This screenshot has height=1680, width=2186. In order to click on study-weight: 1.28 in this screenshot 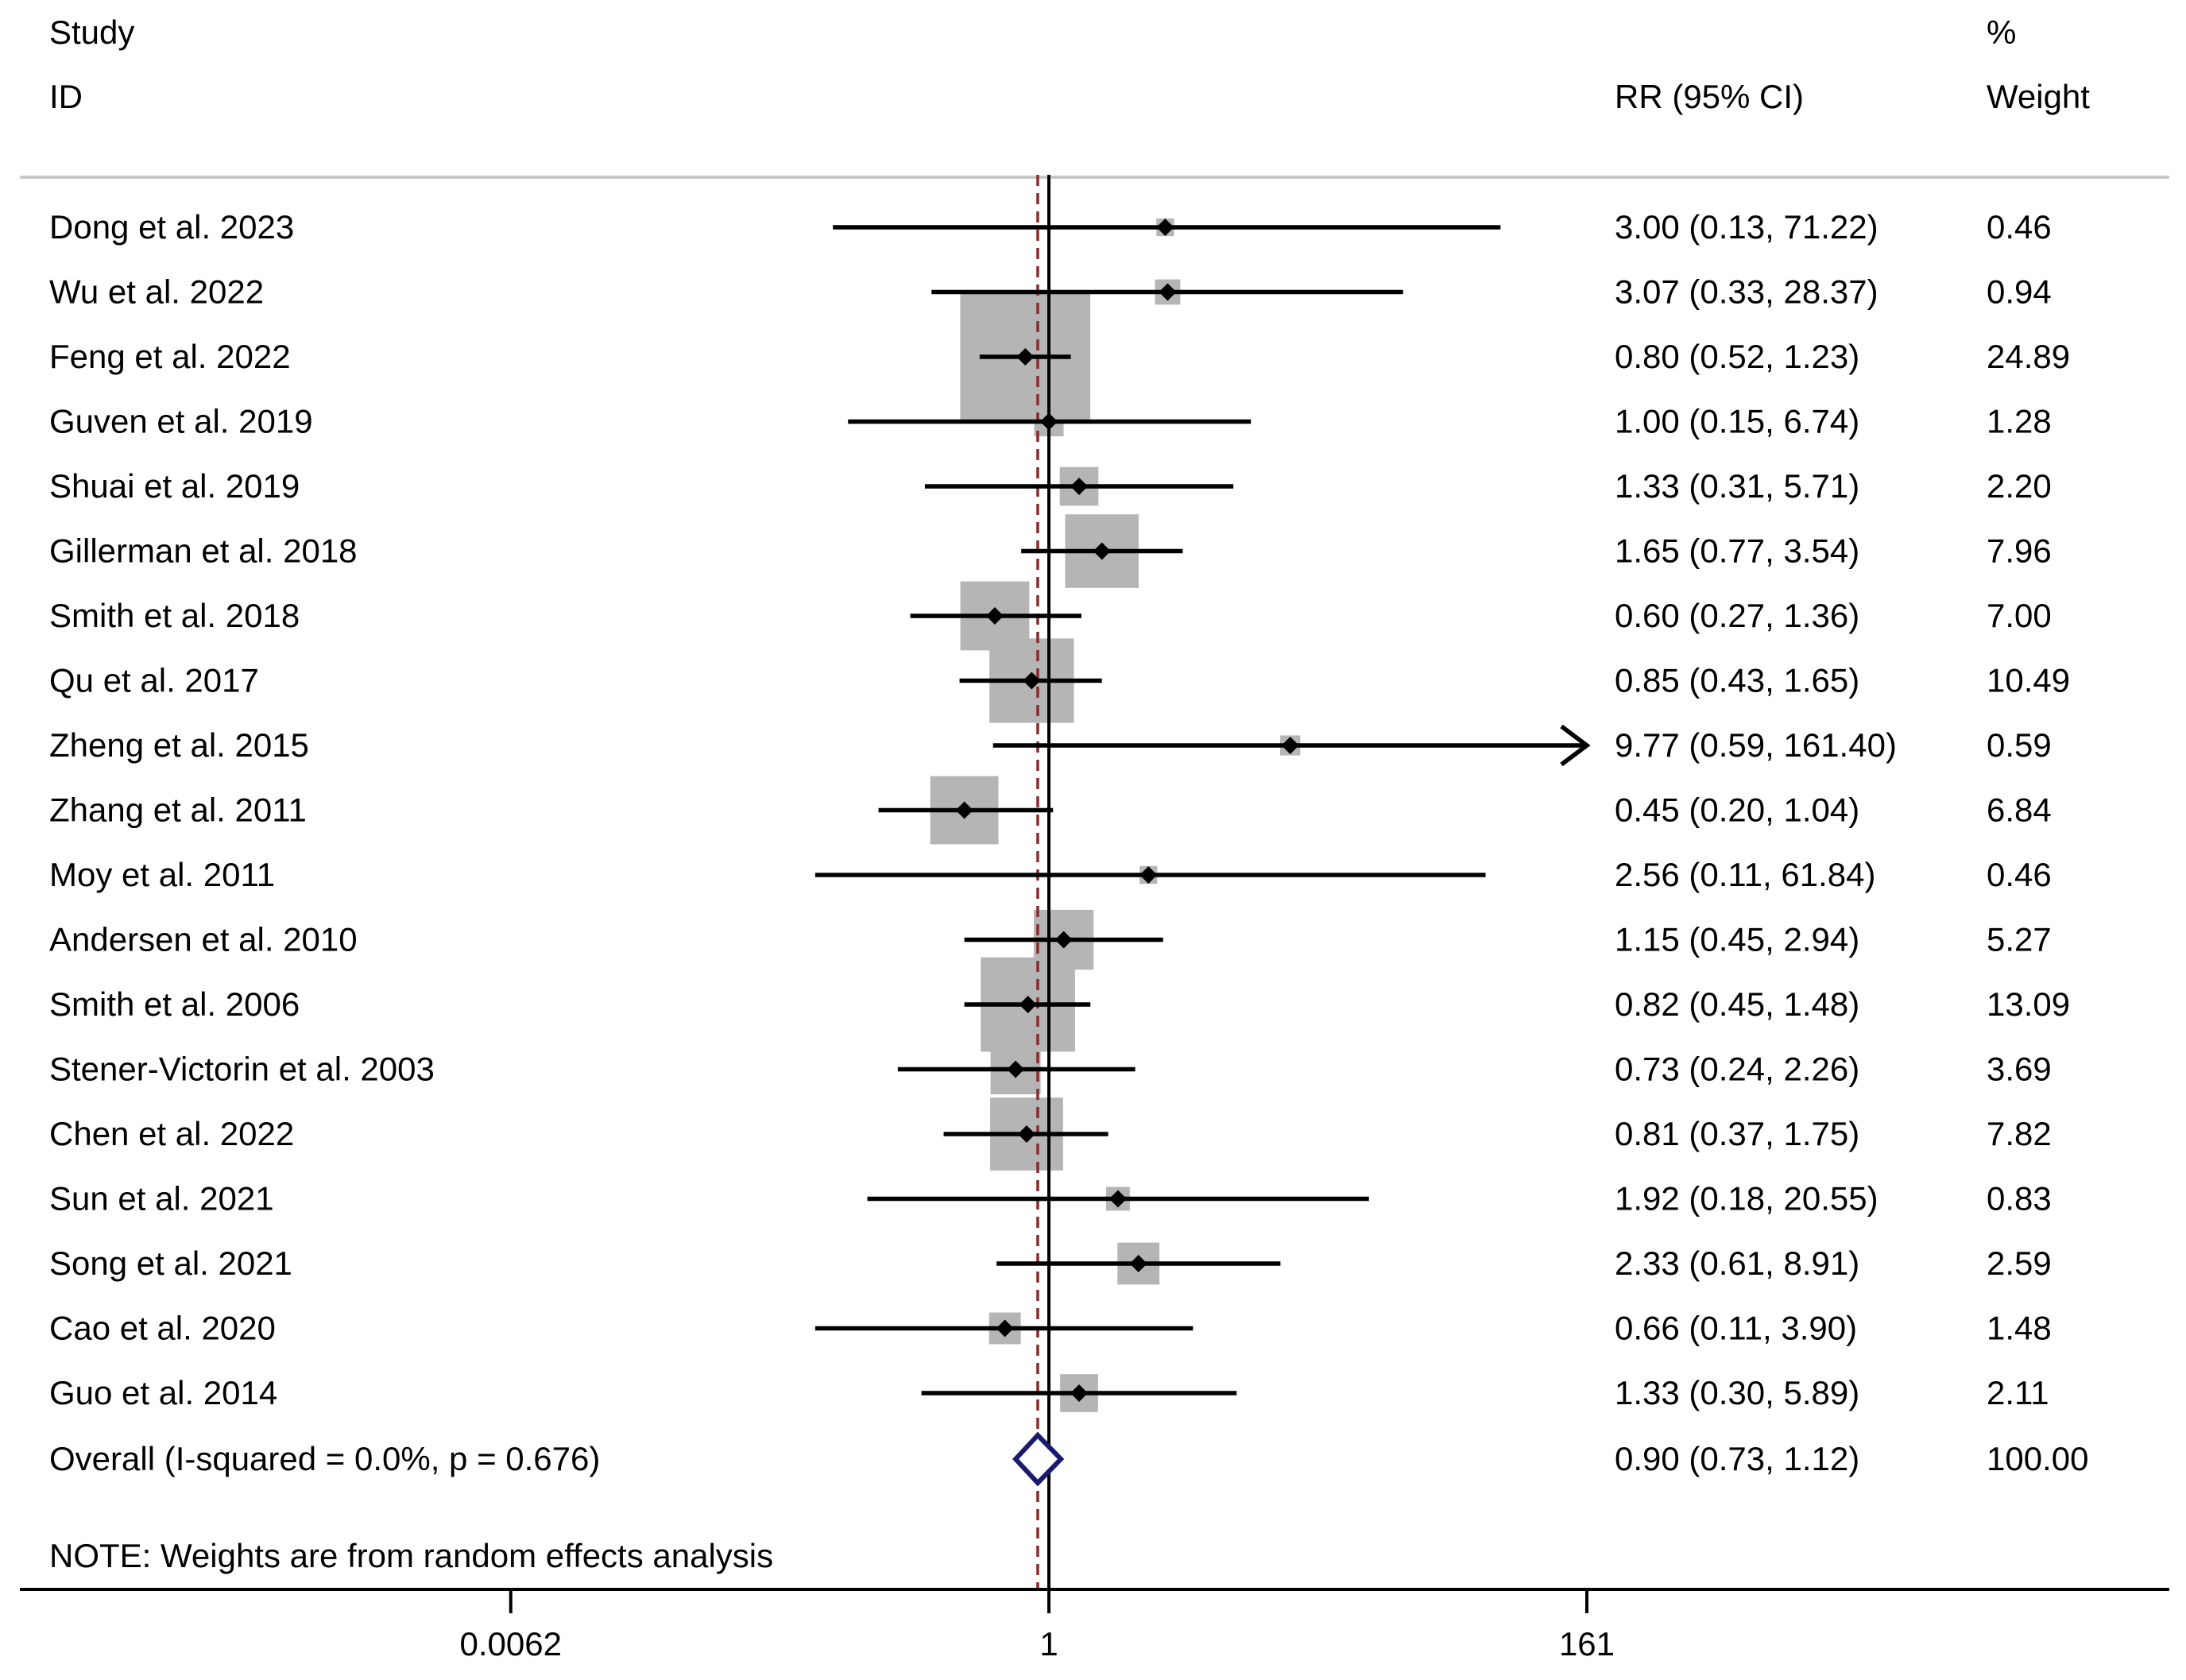, I will do `click(2019, 421)`.